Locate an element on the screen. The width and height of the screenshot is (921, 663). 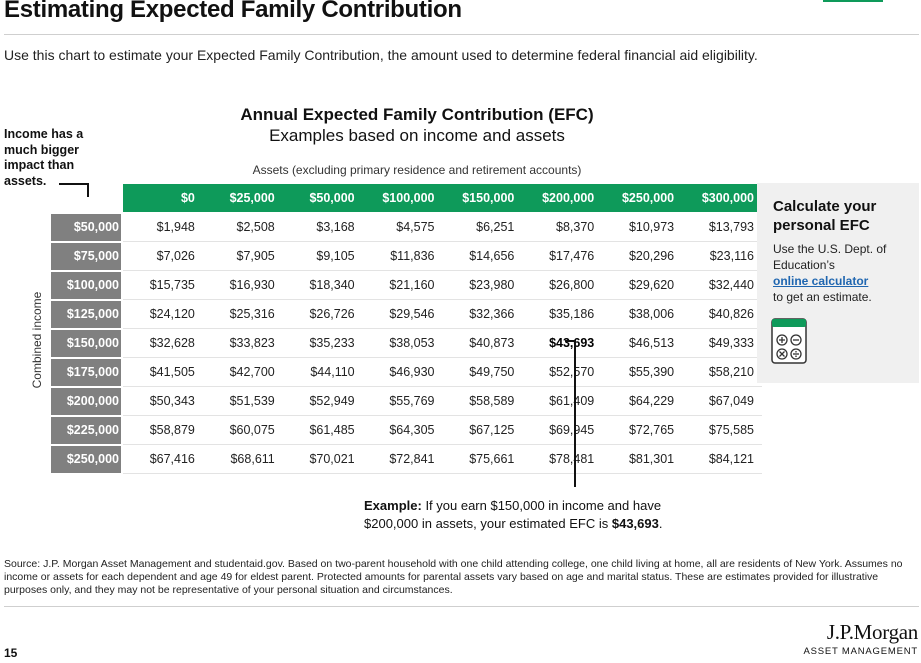
efc-cell: $38,006 is located at coordinates (651, 314).